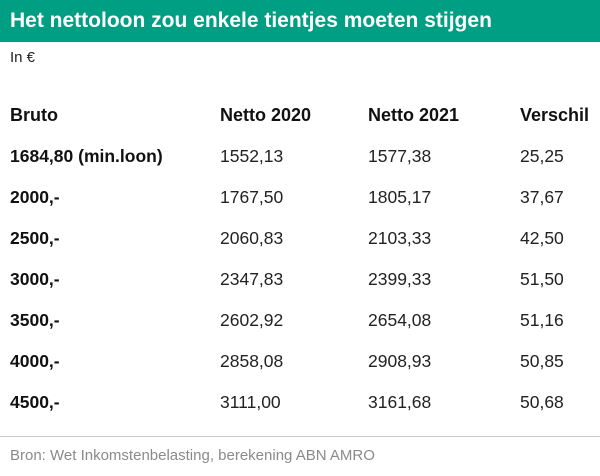  Describe the element at coordinates (300, 320) in the screenshot. I see `table-row: 3500,- 2602,92 2654,08 51,16` at that location.